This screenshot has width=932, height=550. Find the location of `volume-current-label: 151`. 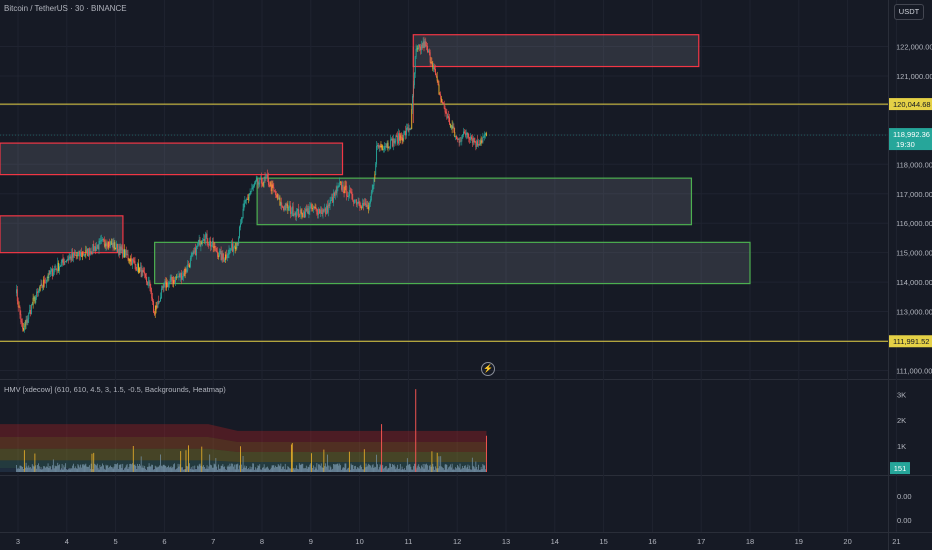

volume-current-label: 151 is located at coordinates (900, 468).